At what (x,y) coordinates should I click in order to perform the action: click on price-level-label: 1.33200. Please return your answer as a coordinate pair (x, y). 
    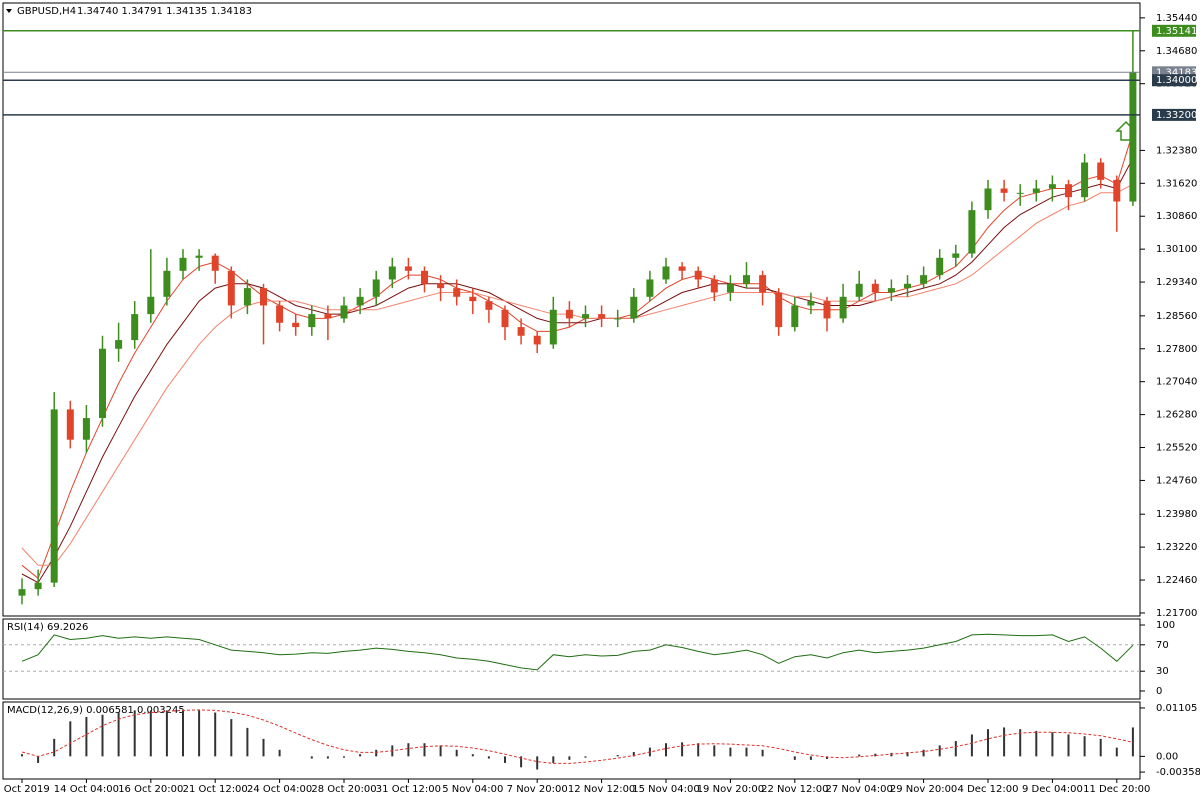
    Looking at the image, I should click on (1176, 115).